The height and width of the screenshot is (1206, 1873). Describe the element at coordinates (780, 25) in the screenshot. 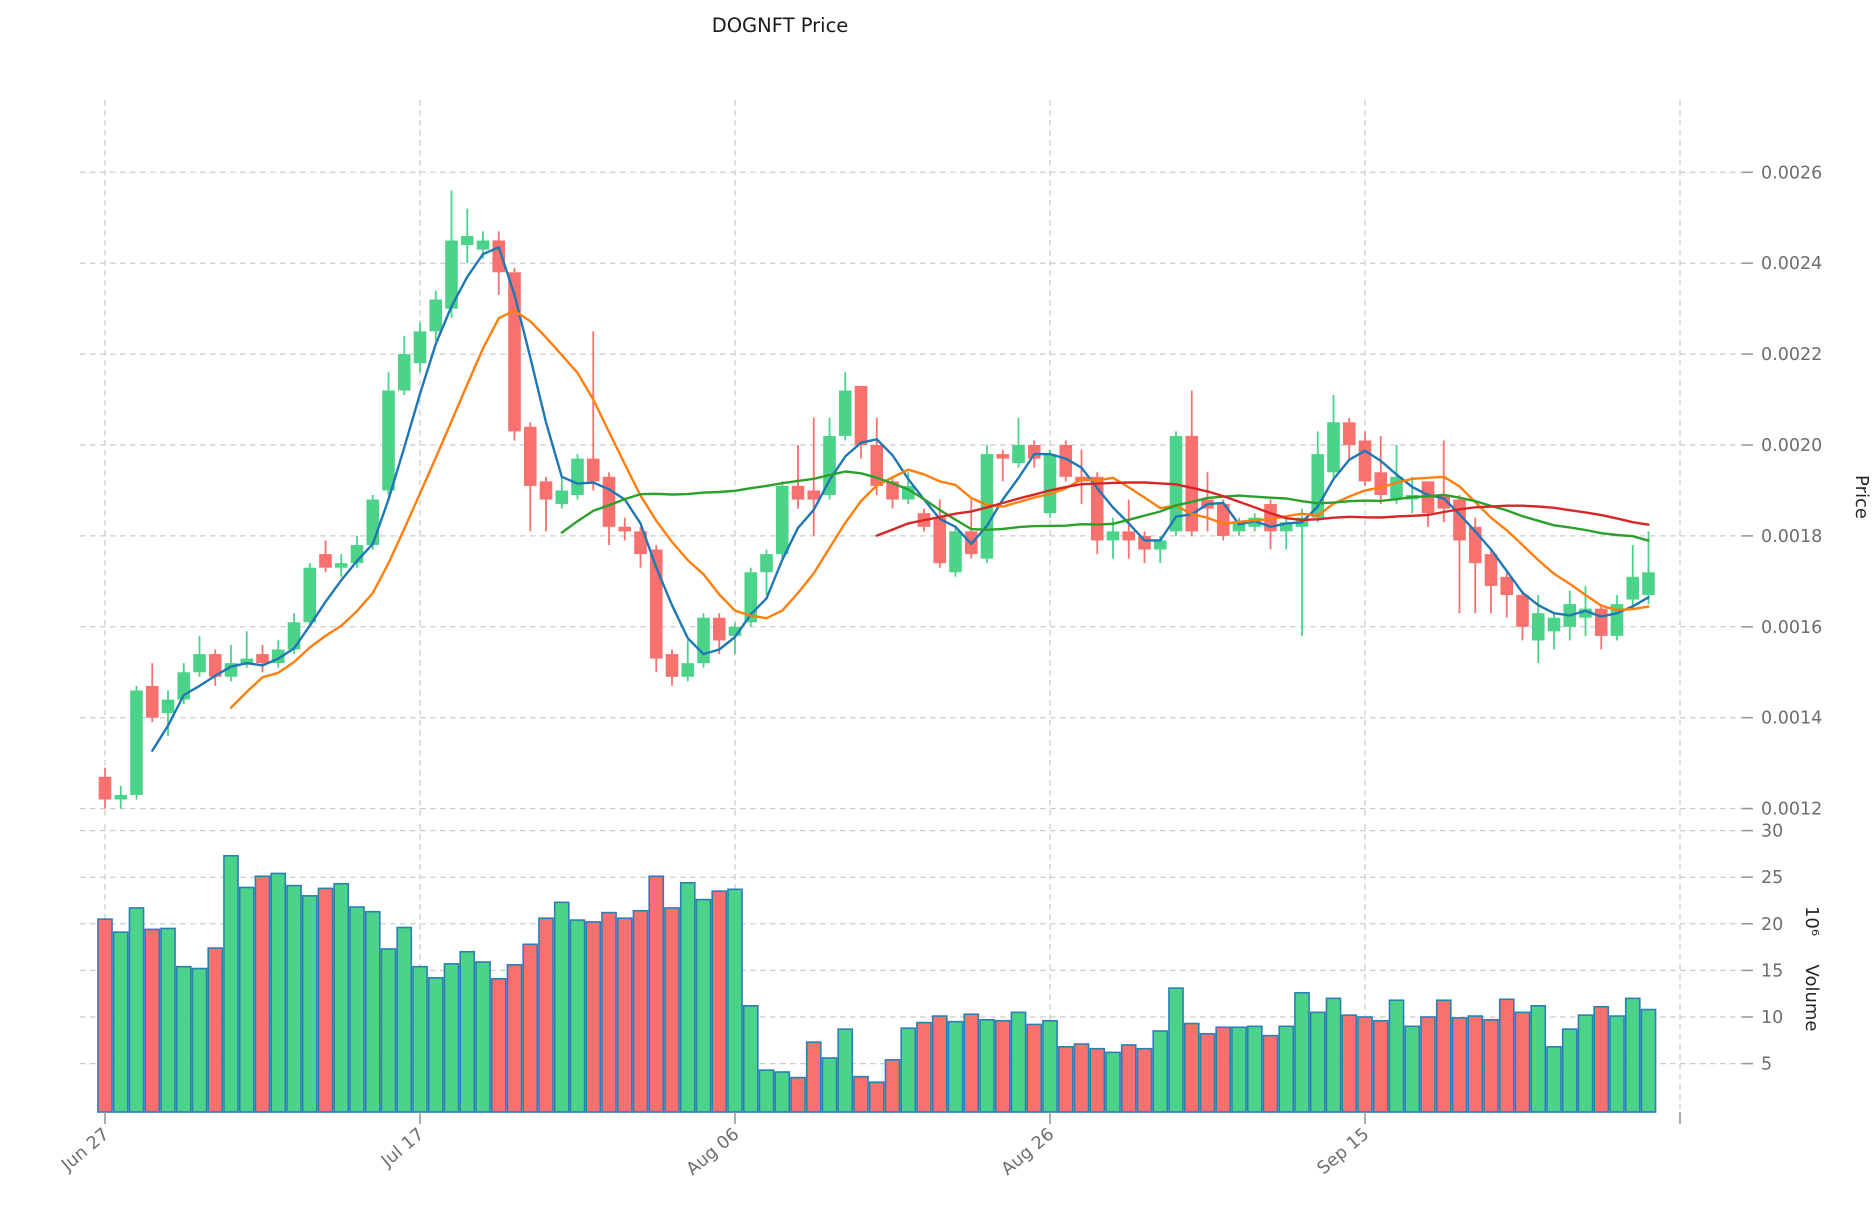

I see `chart-title: DOGNFT Price` at that location.